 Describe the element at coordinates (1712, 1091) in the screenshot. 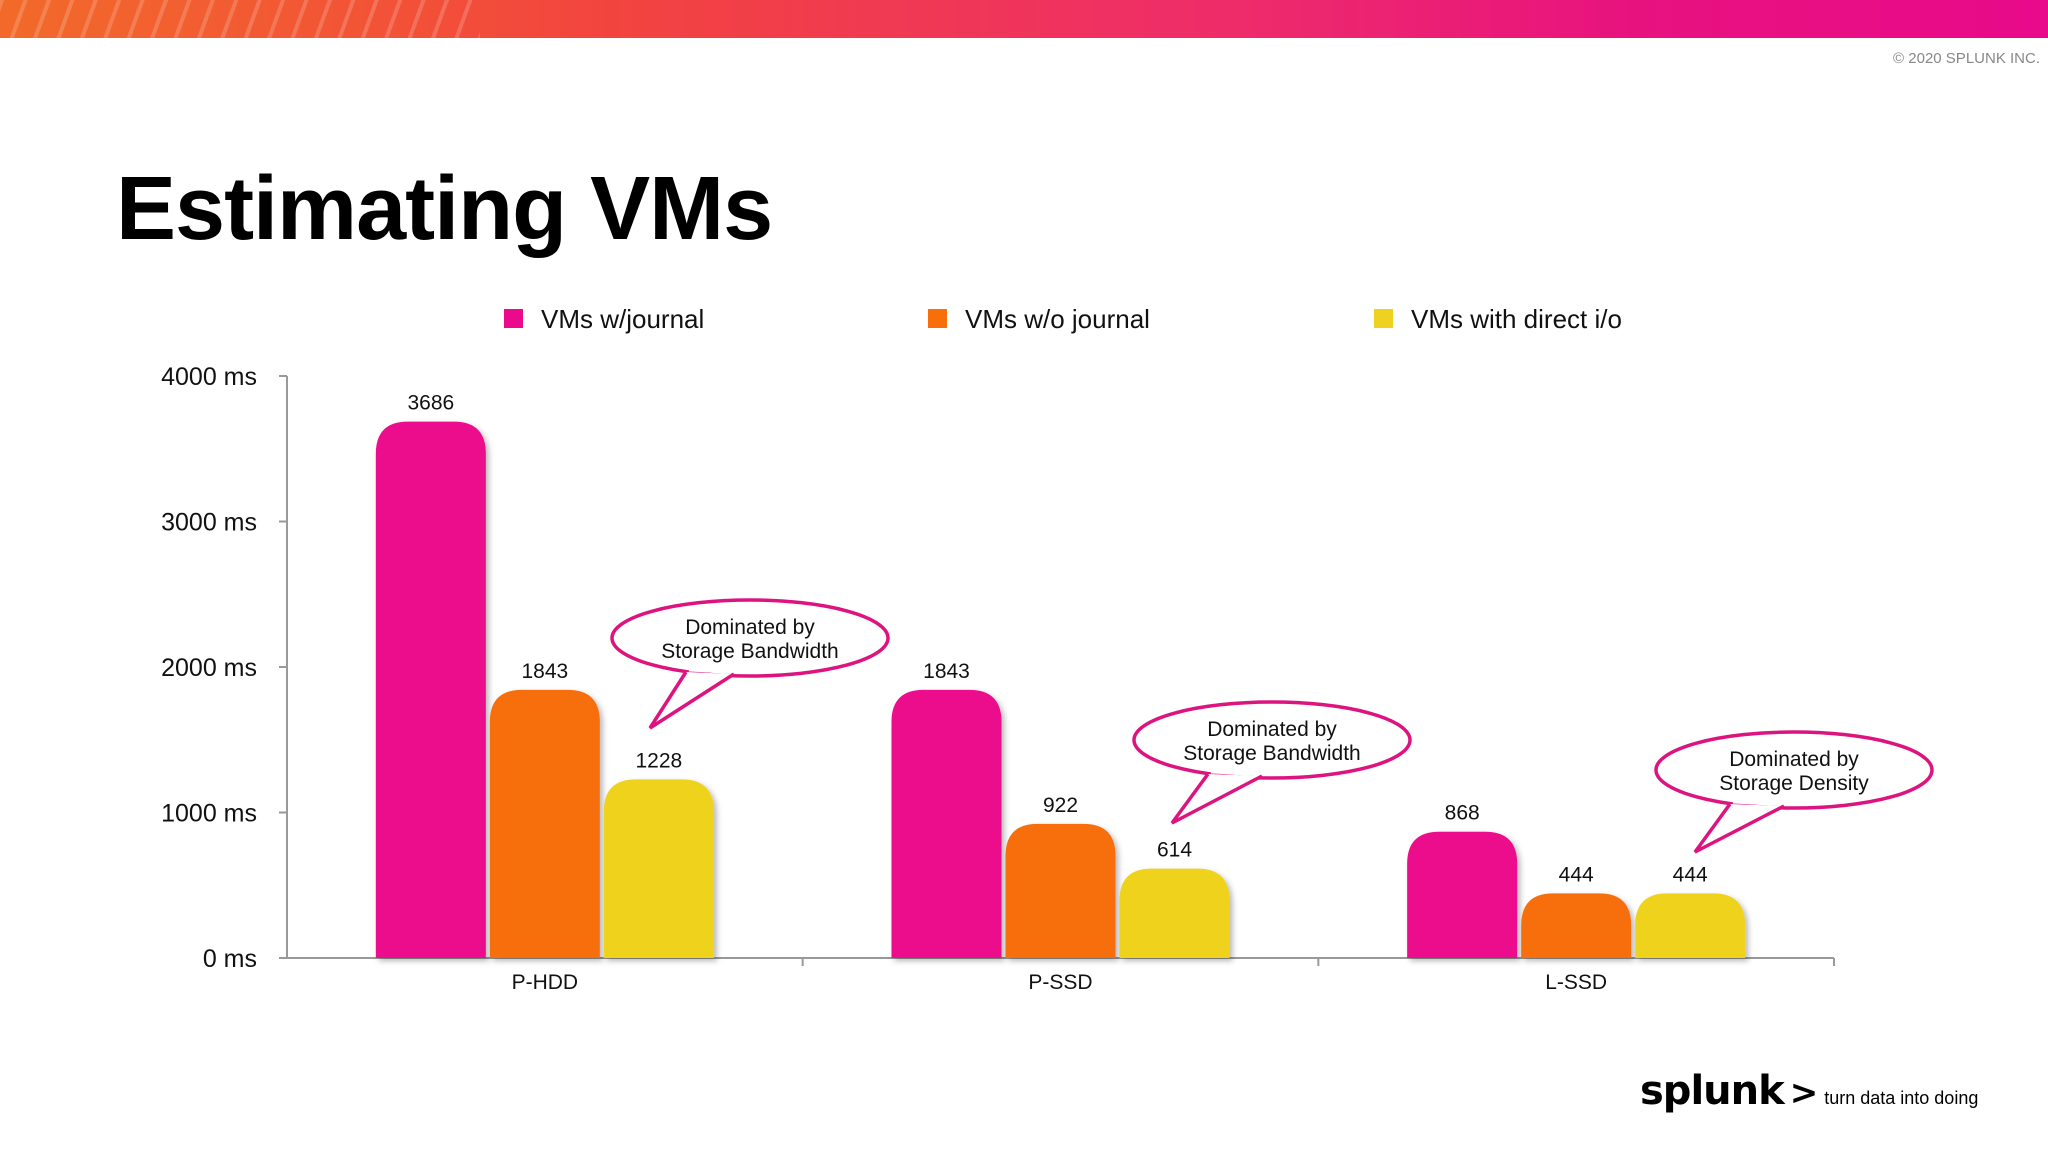

I see `splunk-logo: splunk` at that location.